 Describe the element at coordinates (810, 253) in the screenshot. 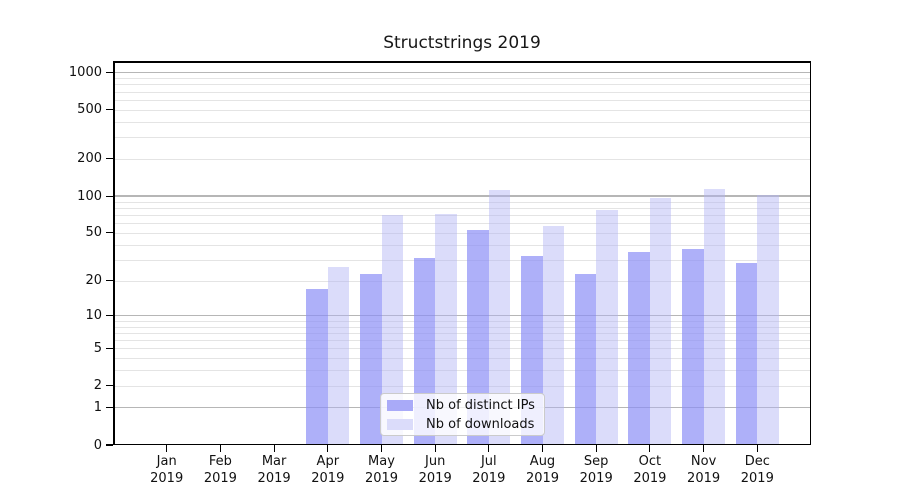

I see `plot-spine-right` at that location.